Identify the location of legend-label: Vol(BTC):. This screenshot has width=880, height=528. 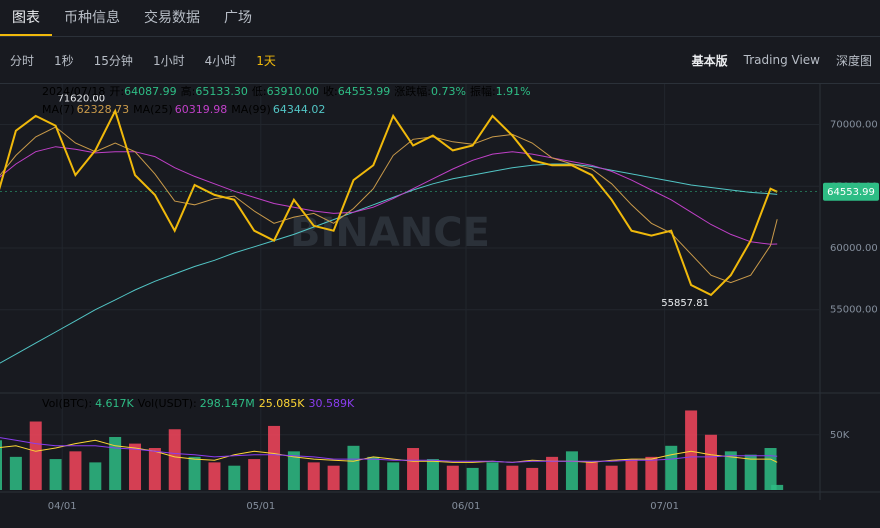
(67, 403).